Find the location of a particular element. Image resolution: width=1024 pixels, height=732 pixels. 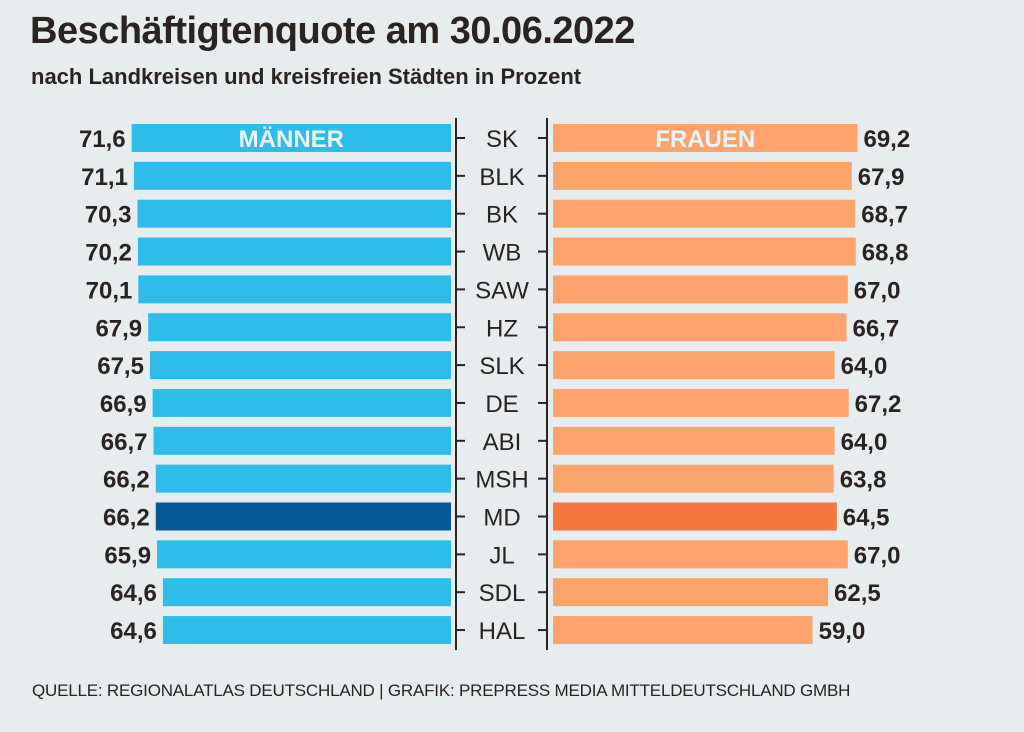

category-label: SK is located at coordinates (502, 139).